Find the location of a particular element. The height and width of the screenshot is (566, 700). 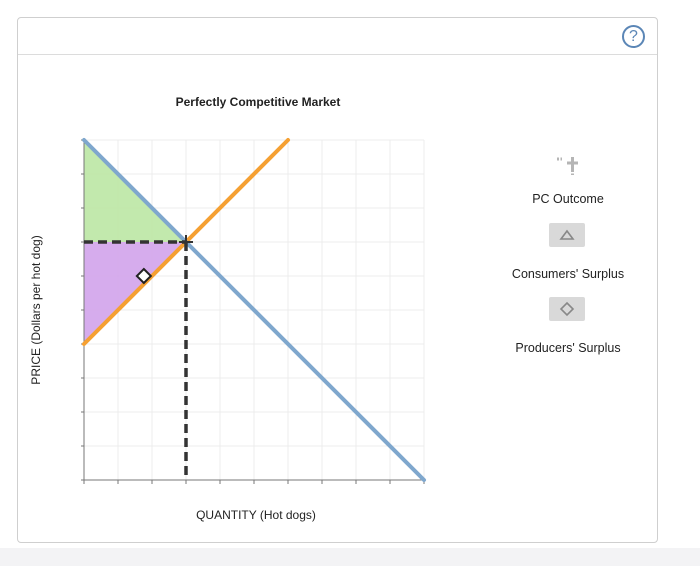

producers-surplus-tool-button is located at coordinates (567, 309).